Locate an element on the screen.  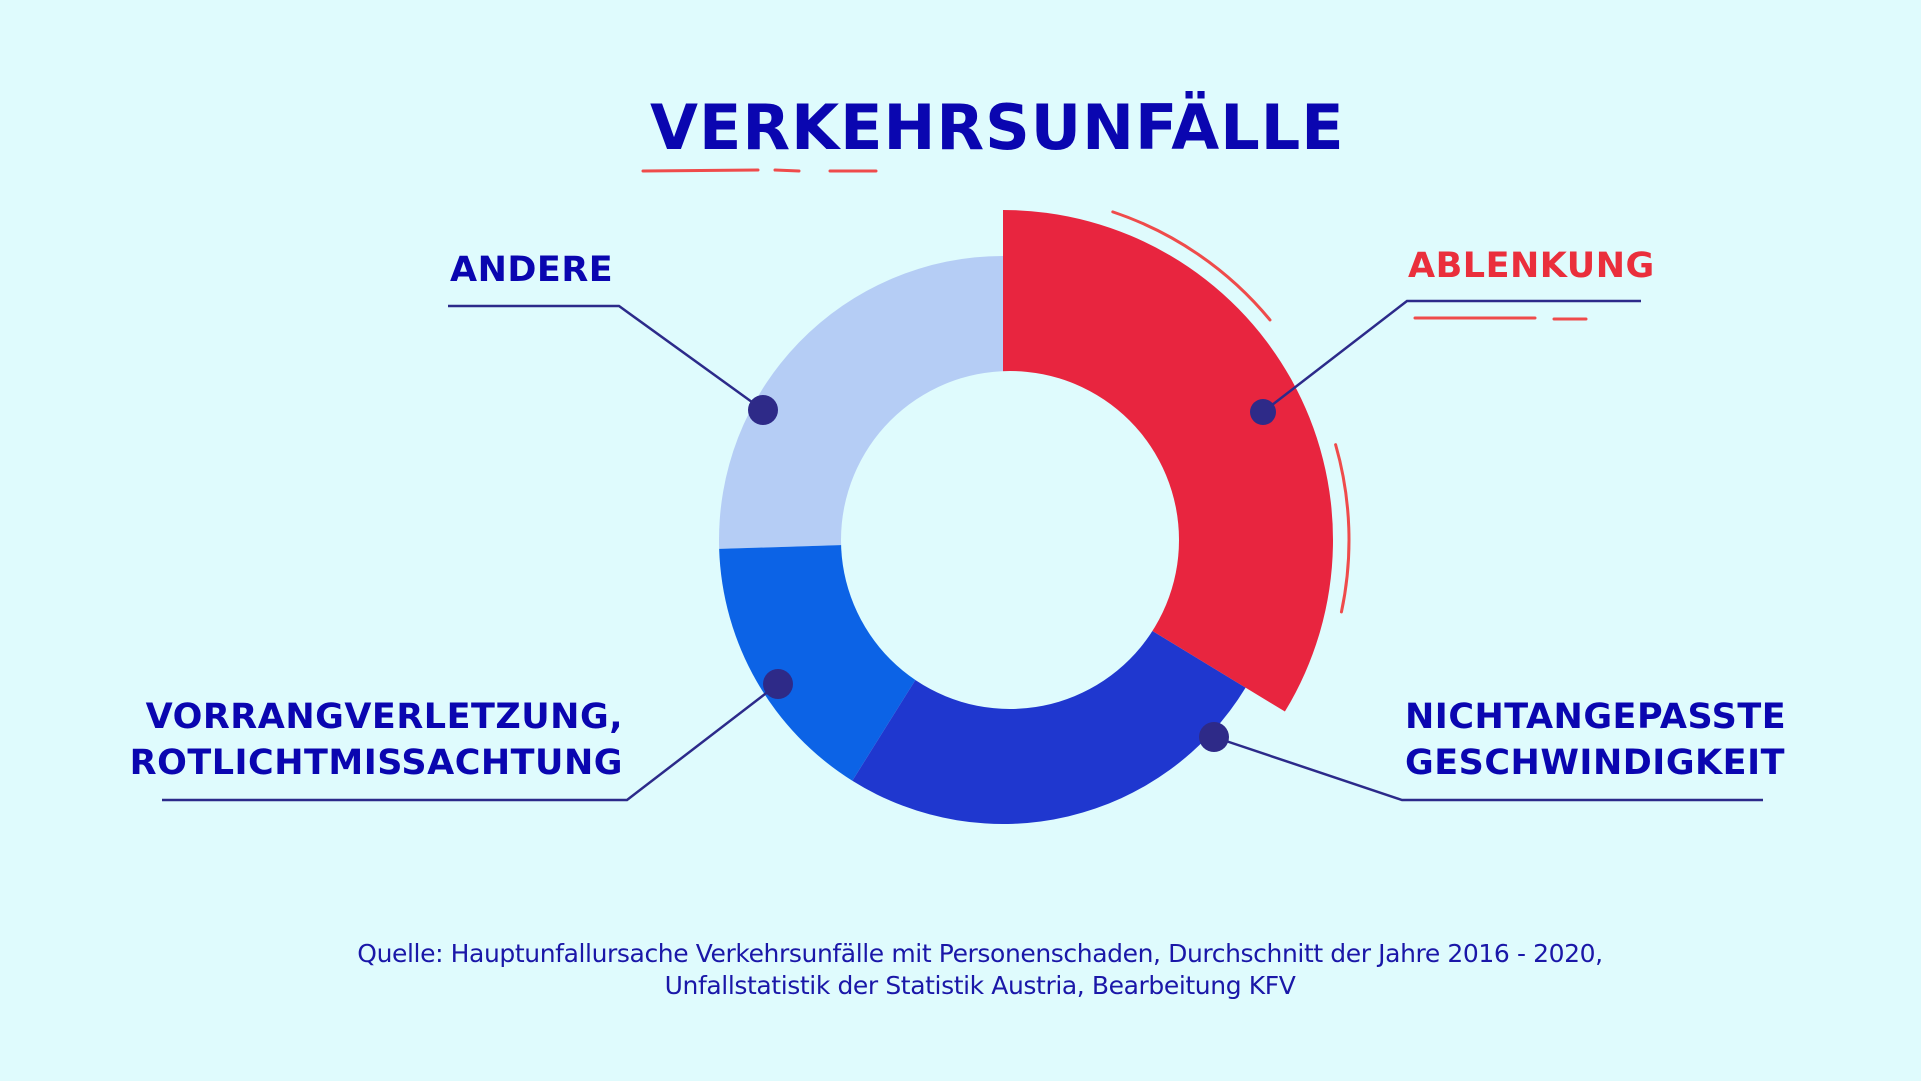
label-ablenkung: ABLENKUNG is located at coordinates (1531, 266).